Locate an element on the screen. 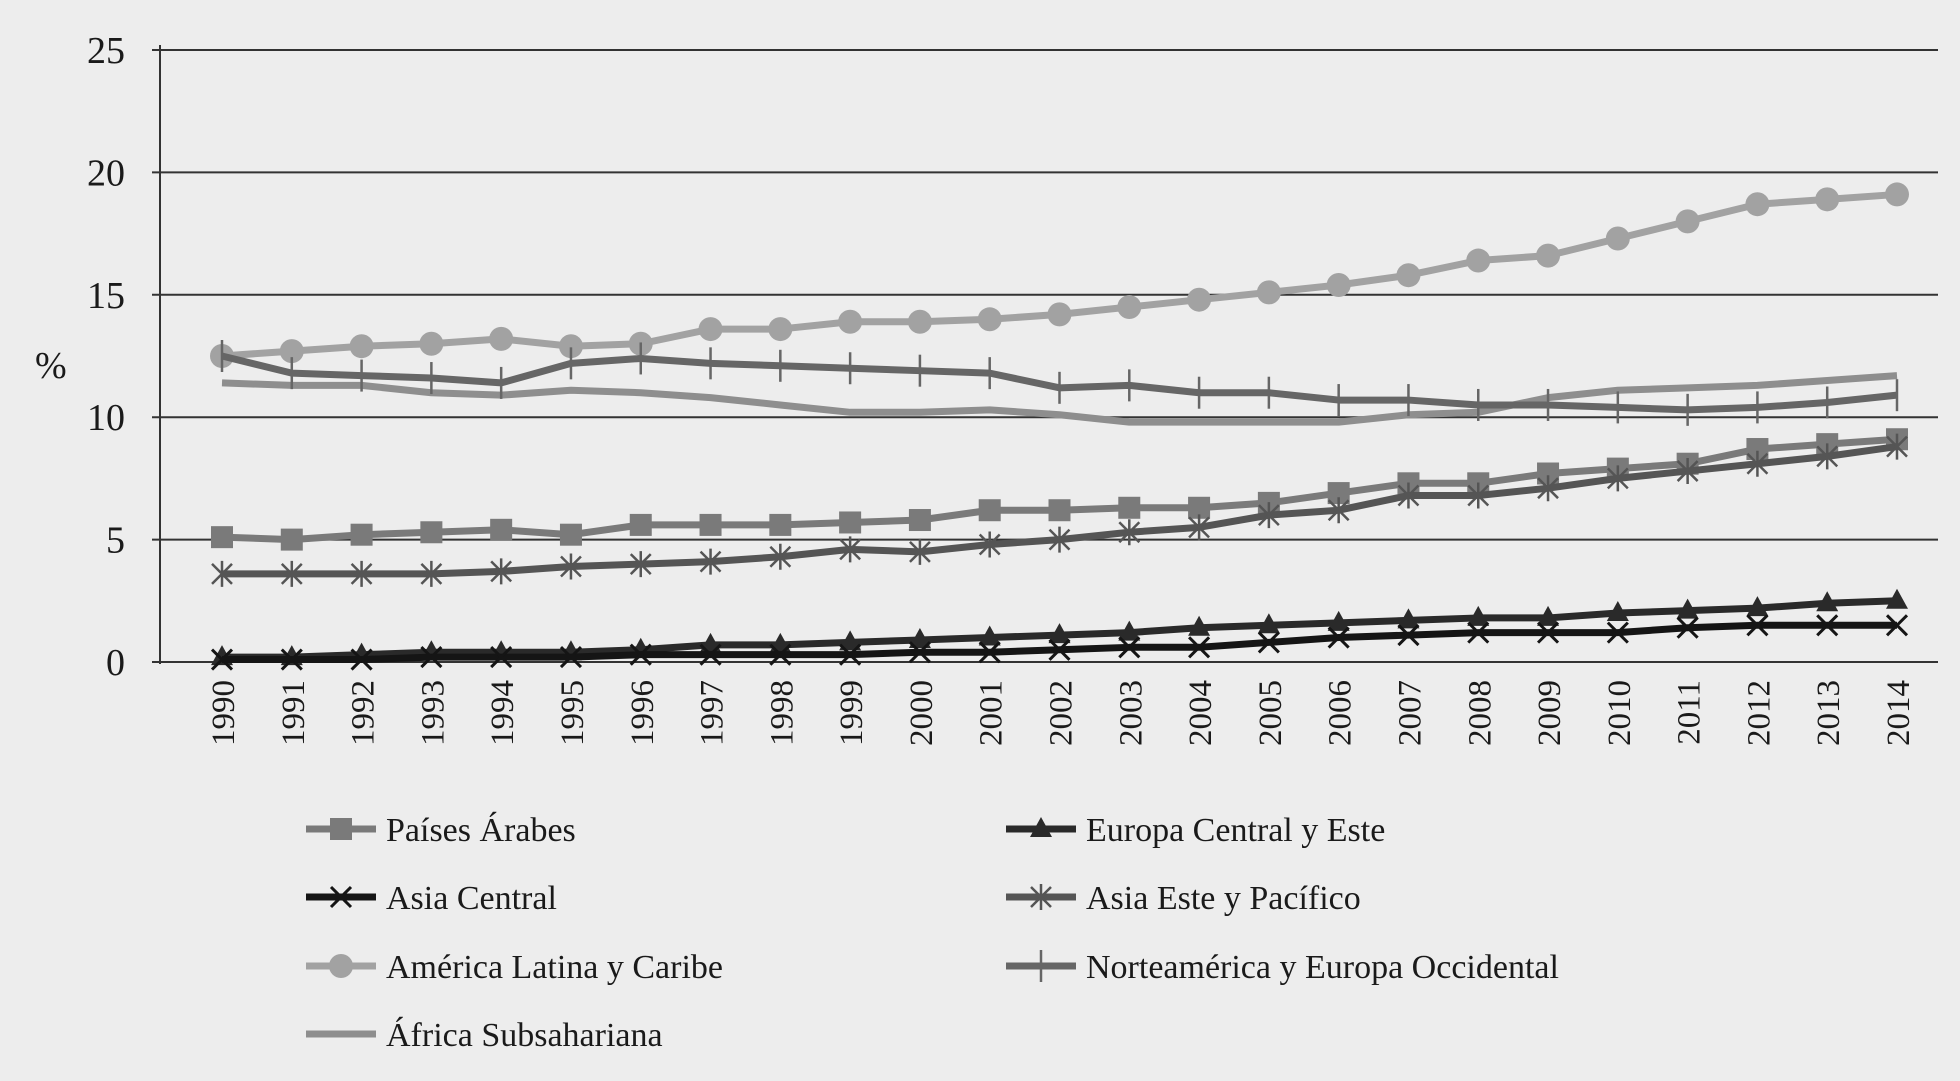 This screenshot has width=1960, height=1081. x-tick-label: 1997 is located at coordinates (713, 713).